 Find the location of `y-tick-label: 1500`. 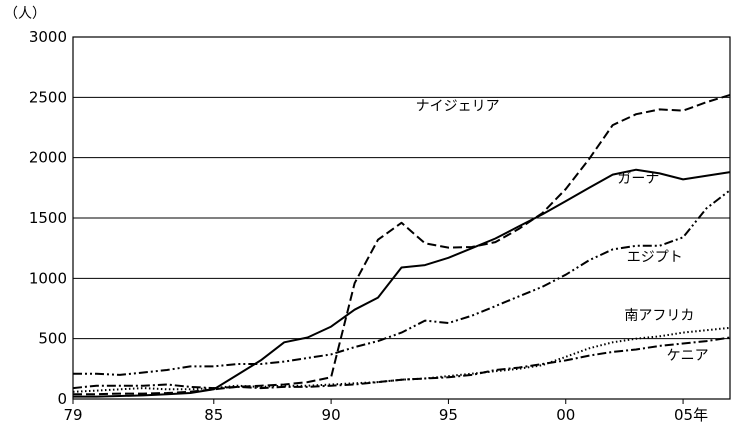

y-tick-label: 1500 is located at coordinates (48, 218).